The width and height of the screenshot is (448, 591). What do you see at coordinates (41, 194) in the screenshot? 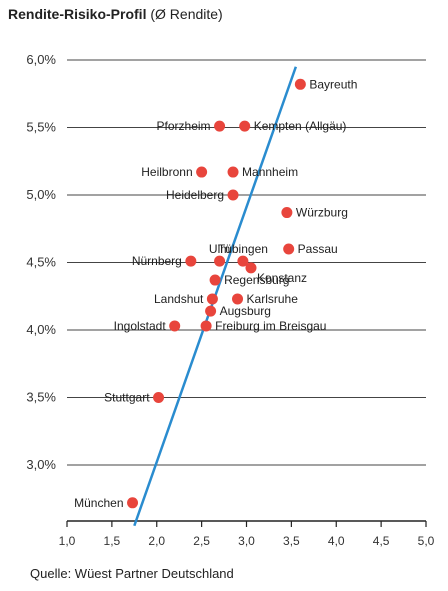
I see `y-tick-label: 5,0%` at bounding box center [41, 194].